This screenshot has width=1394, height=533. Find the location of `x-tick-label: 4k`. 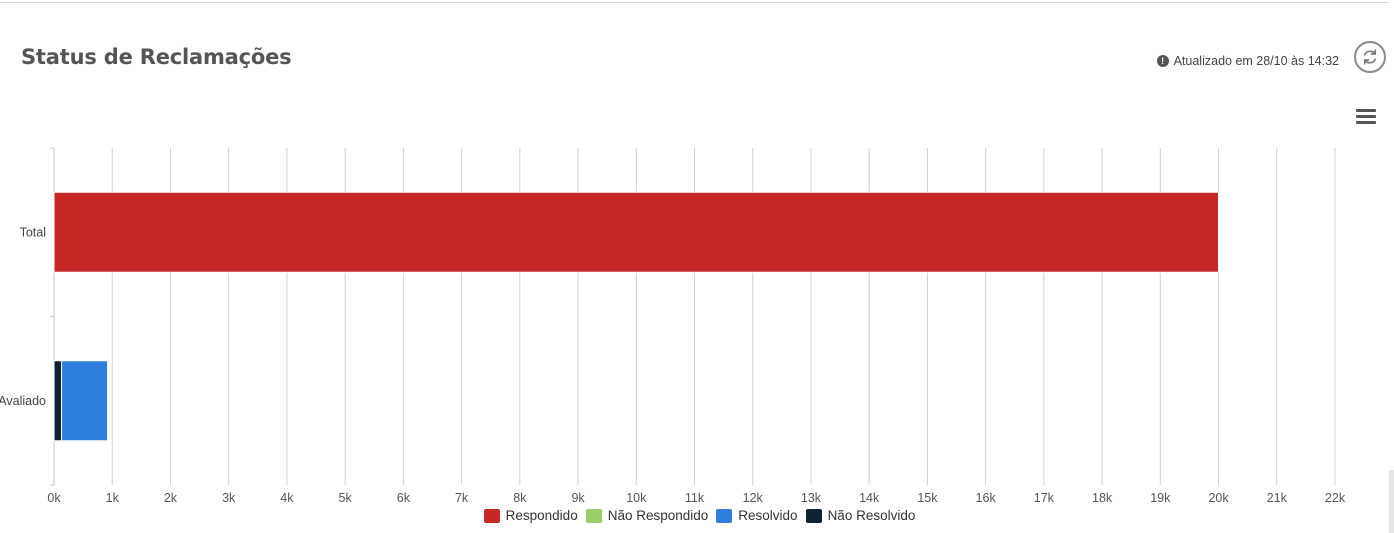

x-tick-label: 4k is located at coordinates (287, 498).